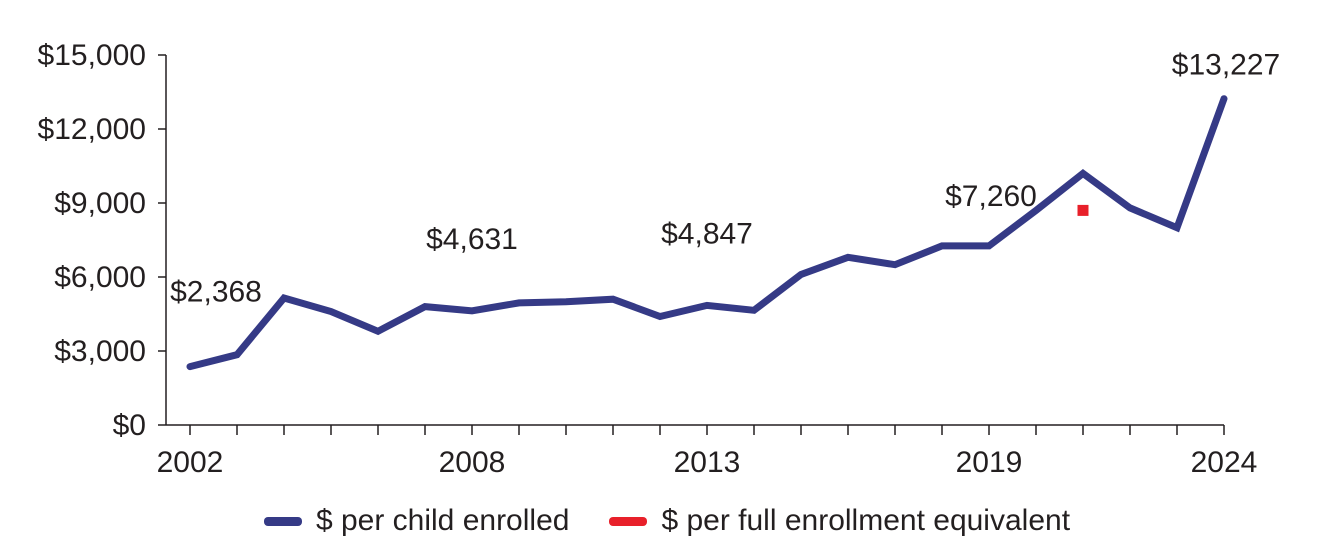 Image resolution: width=1334 pixels, height=554 pixels. What do you see at coordinates (190, 462) in the screenshot?
I see `x-tick-label: 2002` at bounding box center [190, 462].